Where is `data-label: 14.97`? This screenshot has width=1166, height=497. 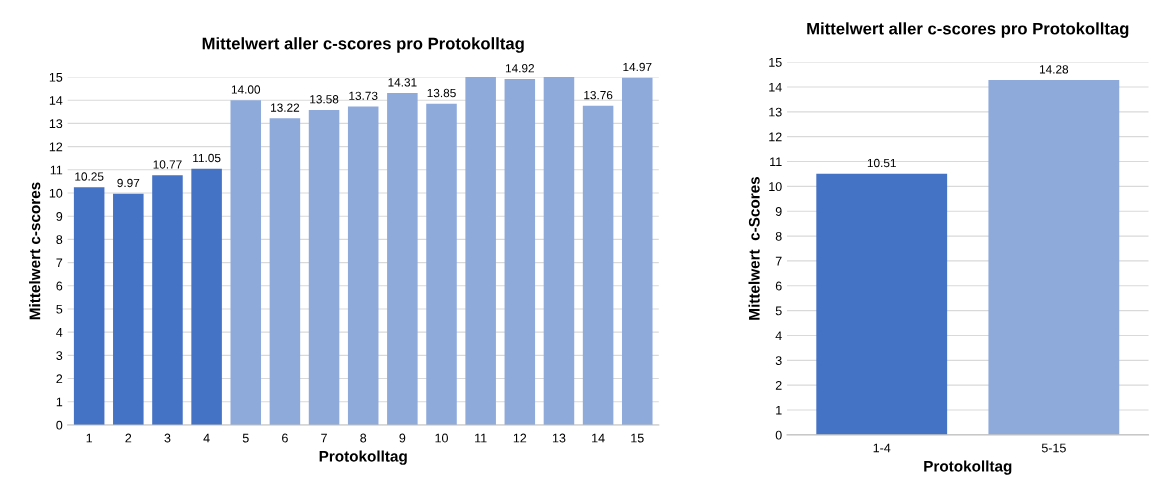
data-label: 14.97 is located at coordinates (637, 67).